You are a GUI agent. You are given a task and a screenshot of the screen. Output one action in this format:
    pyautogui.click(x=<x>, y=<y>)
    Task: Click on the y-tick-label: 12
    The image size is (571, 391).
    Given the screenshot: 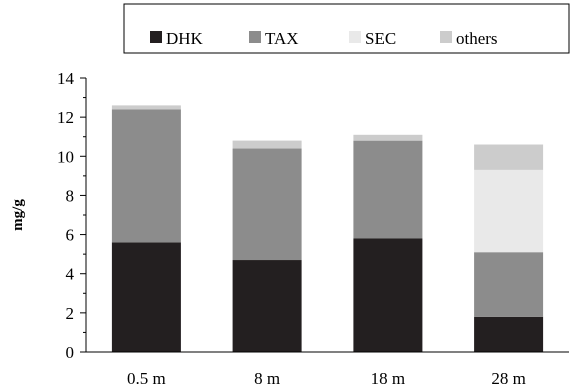 What is the action you would take?
    pyautogui.click(x=65, y=117)
    